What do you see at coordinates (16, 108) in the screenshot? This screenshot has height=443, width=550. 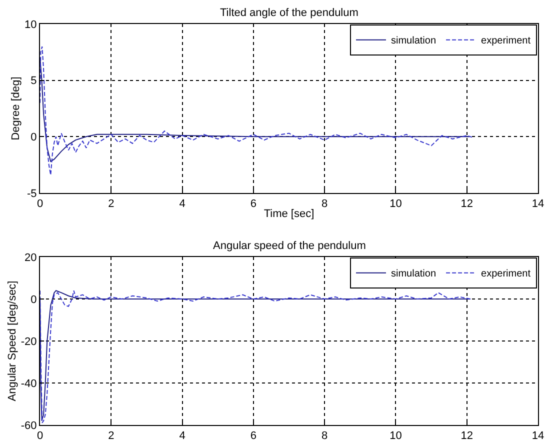 I see `y-axis-title: Degree [deg]` at bounding box center [16, 108].